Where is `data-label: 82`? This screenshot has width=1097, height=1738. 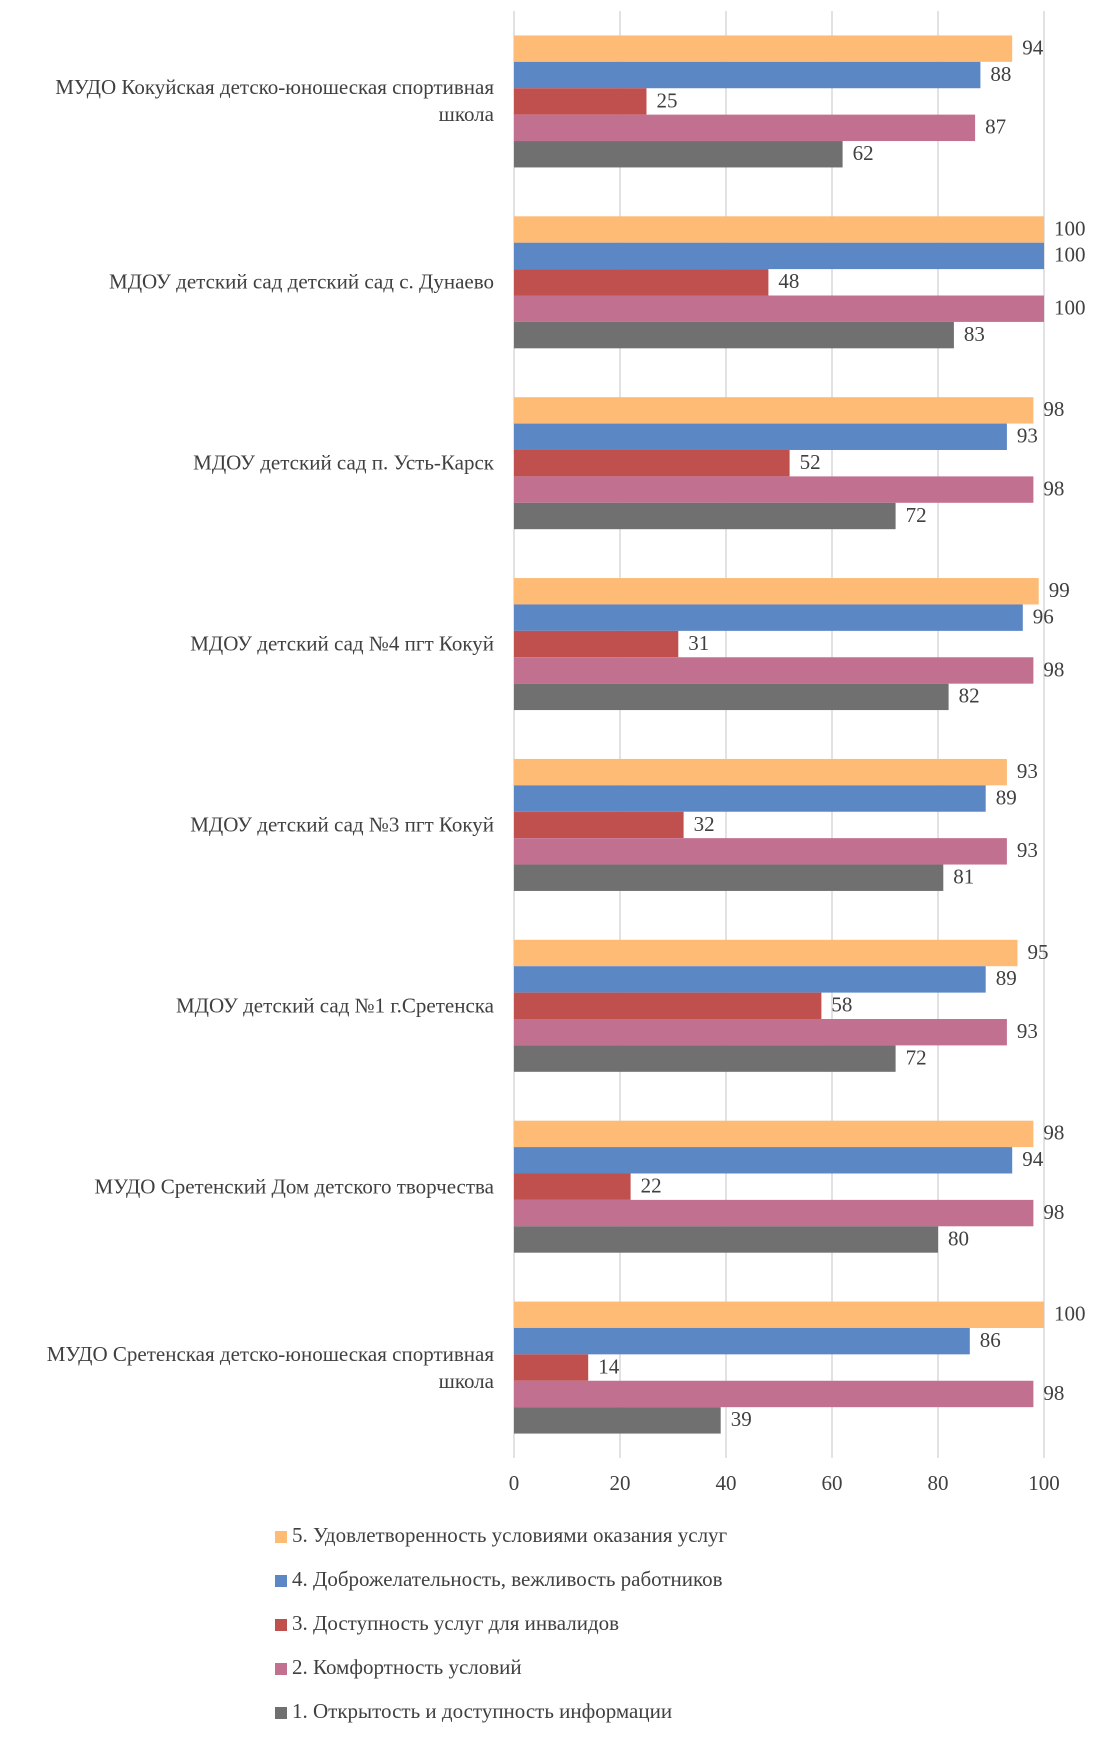 data-label: 82 is located at coordinates (969, 696).